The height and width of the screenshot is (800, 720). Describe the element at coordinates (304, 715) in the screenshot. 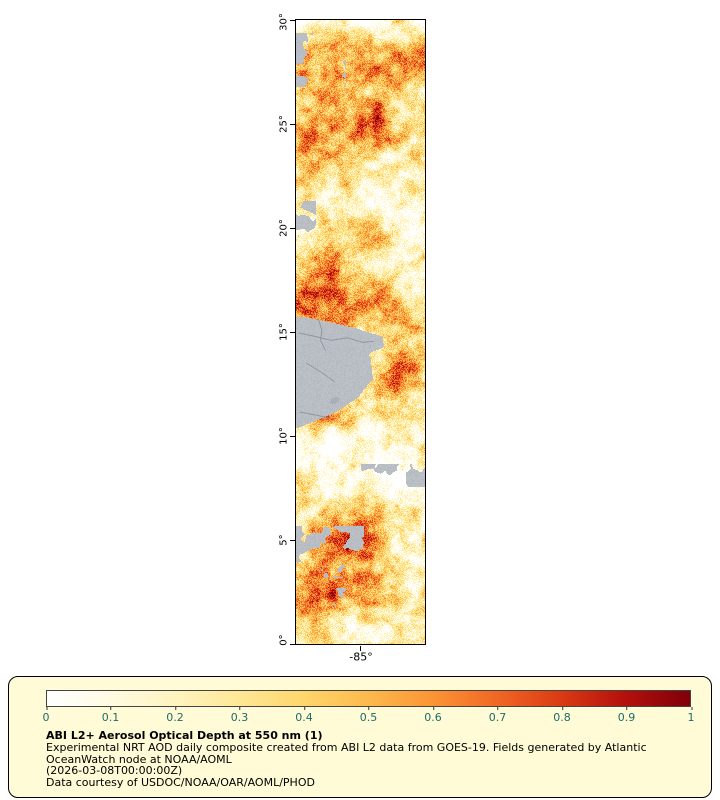

I see `colorbar-tick-label: 0.4` at that location.